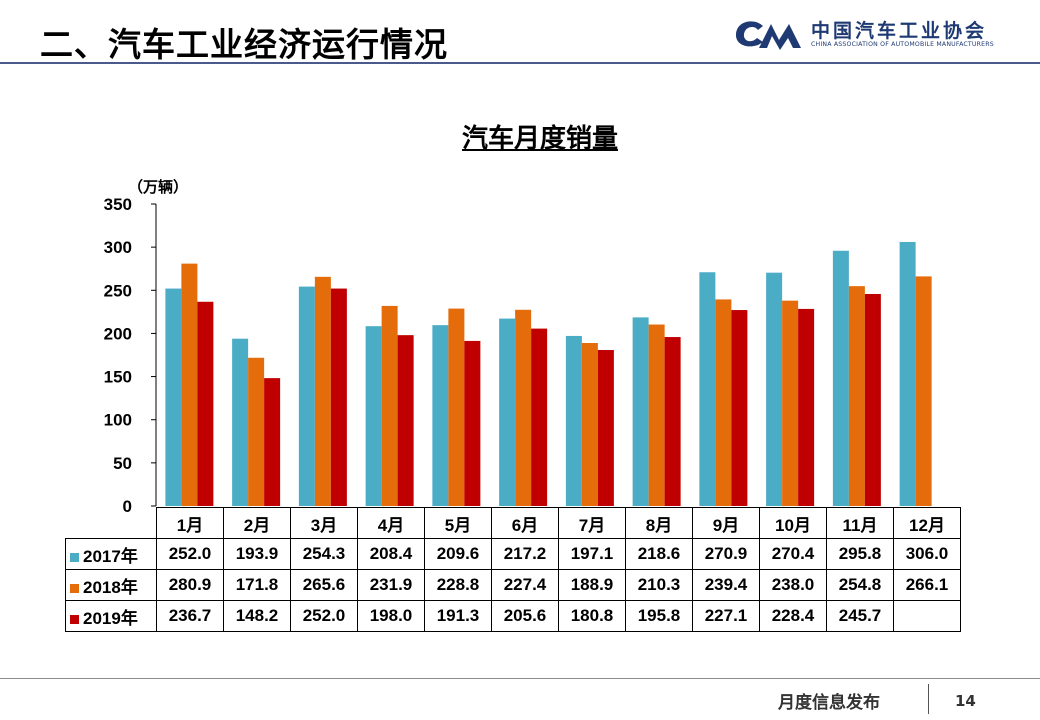  What do you see at coordinates (458, 523) in the screenshot?
I see `x-tick-label: 5月` at bounding box center [458, 523].